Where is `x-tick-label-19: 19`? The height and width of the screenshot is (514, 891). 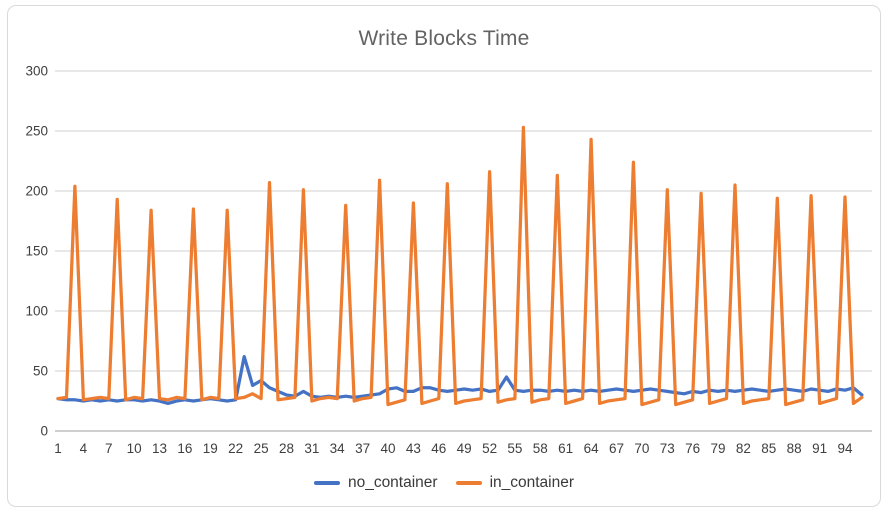 x-tick-label-19: 19 is located at coordinates (210, 448).